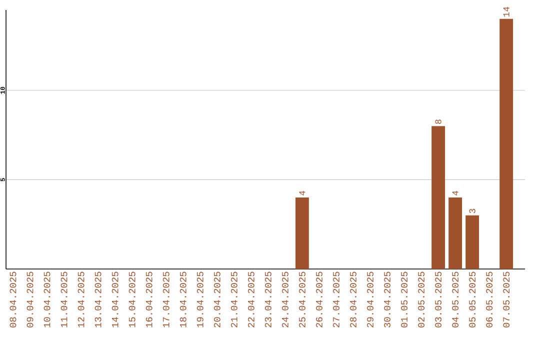 The image size is (540, 340). Describe the element at coordinates (183, 300) in the screenshot. I see `x-tick-label: 18.04.2025` at that location.